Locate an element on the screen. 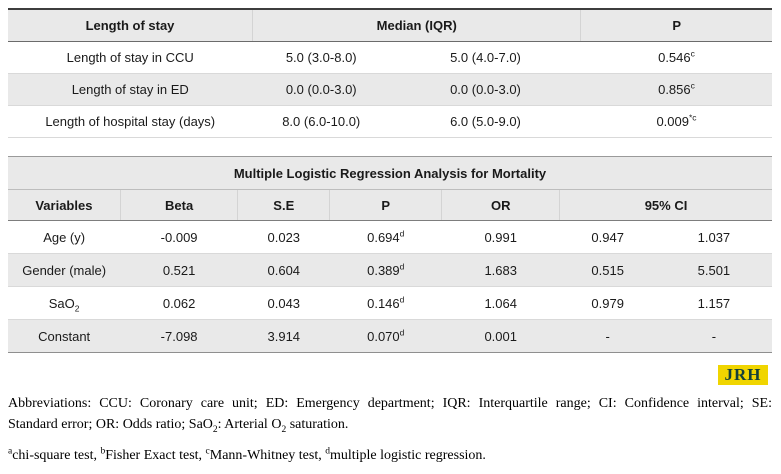 The width and height of the screenshot is (781, 474). p-value: 0.856c is located at coordinates (676, 89).